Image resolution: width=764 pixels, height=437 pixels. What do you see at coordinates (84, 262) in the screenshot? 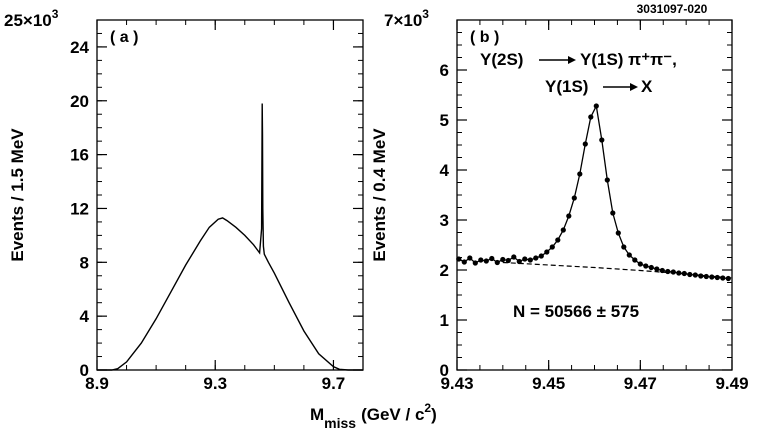
I see `panel-a-y-tick-label: 8` at bounding box center [84, 262].